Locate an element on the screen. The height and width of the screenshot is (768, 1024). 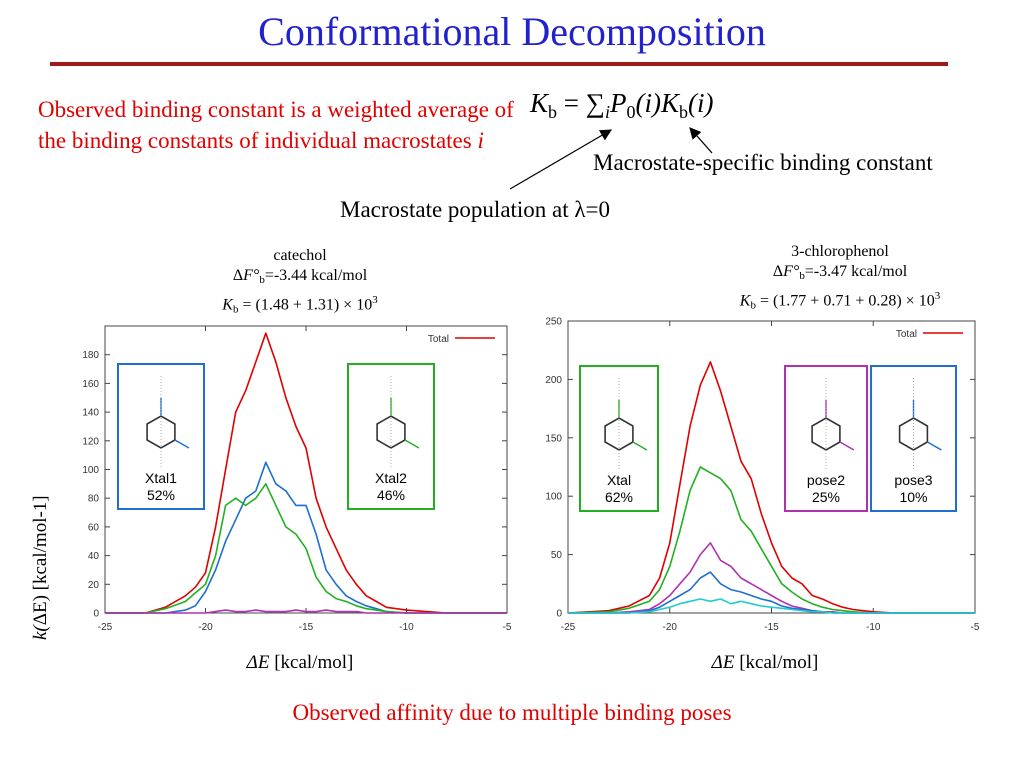
formula-kb: K is located at coordinates (670, 103).